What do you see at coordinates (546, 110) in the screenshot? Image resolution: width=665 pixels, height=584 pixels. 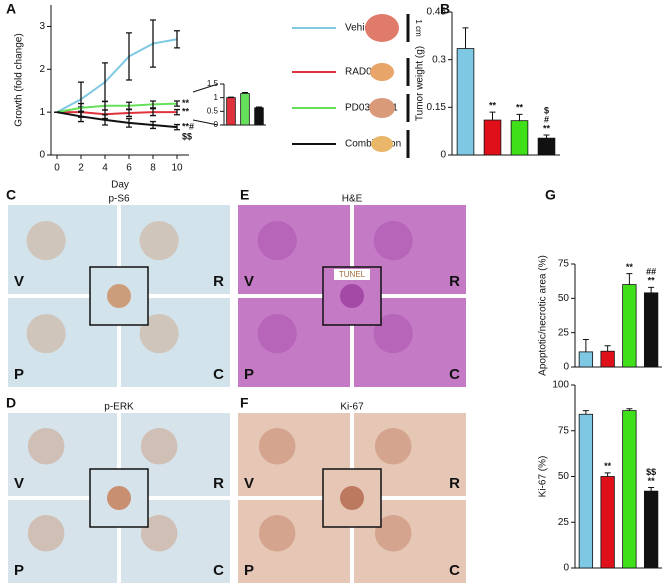 I see `significance-label: $` at bounding box center [546, 110].